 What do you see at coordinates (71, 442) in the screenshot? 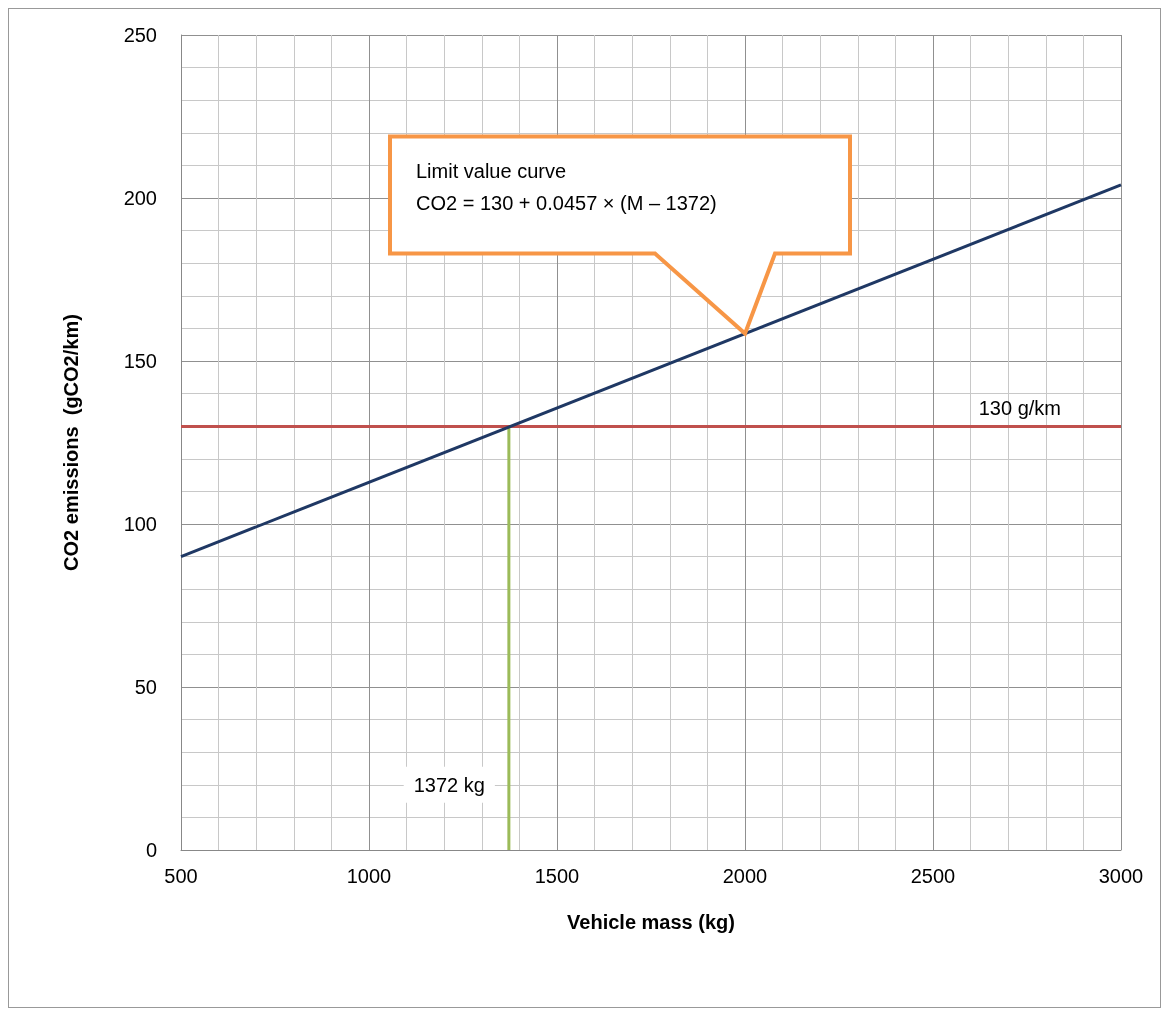
I see `y-axis-title: CO2 emissions (gCO2/km)` at bounding box center [71, 442].